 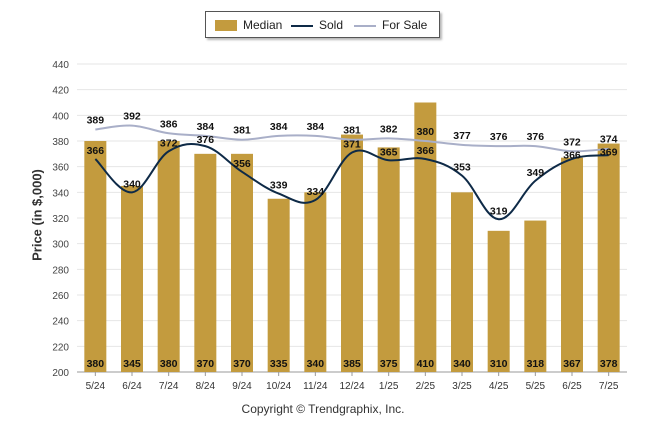 I want to click on y-tick-label: 440, so click(x=60, y=65).